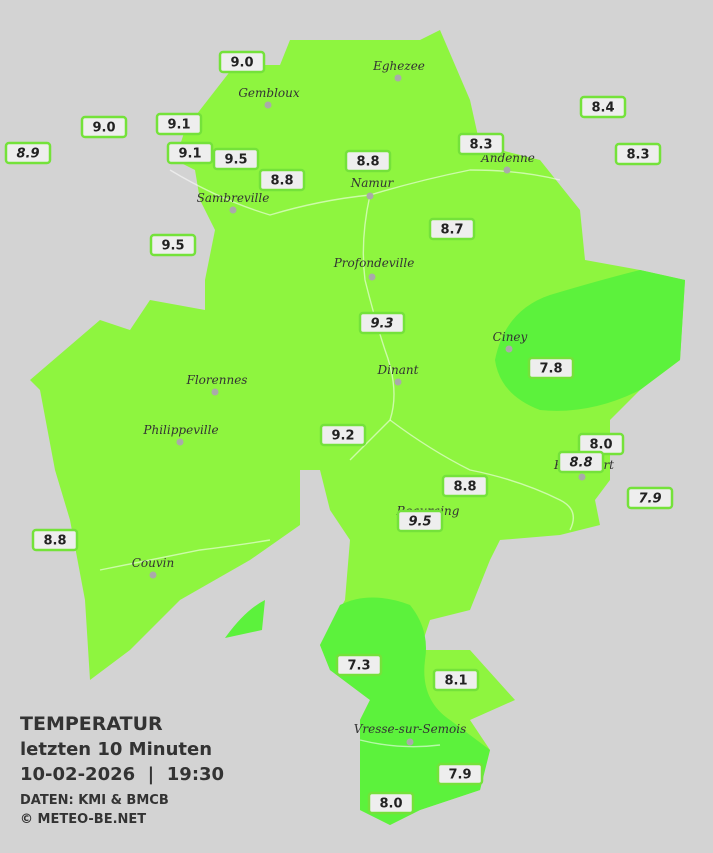  I want to click on city-name: Ciney, so click(510, 337).